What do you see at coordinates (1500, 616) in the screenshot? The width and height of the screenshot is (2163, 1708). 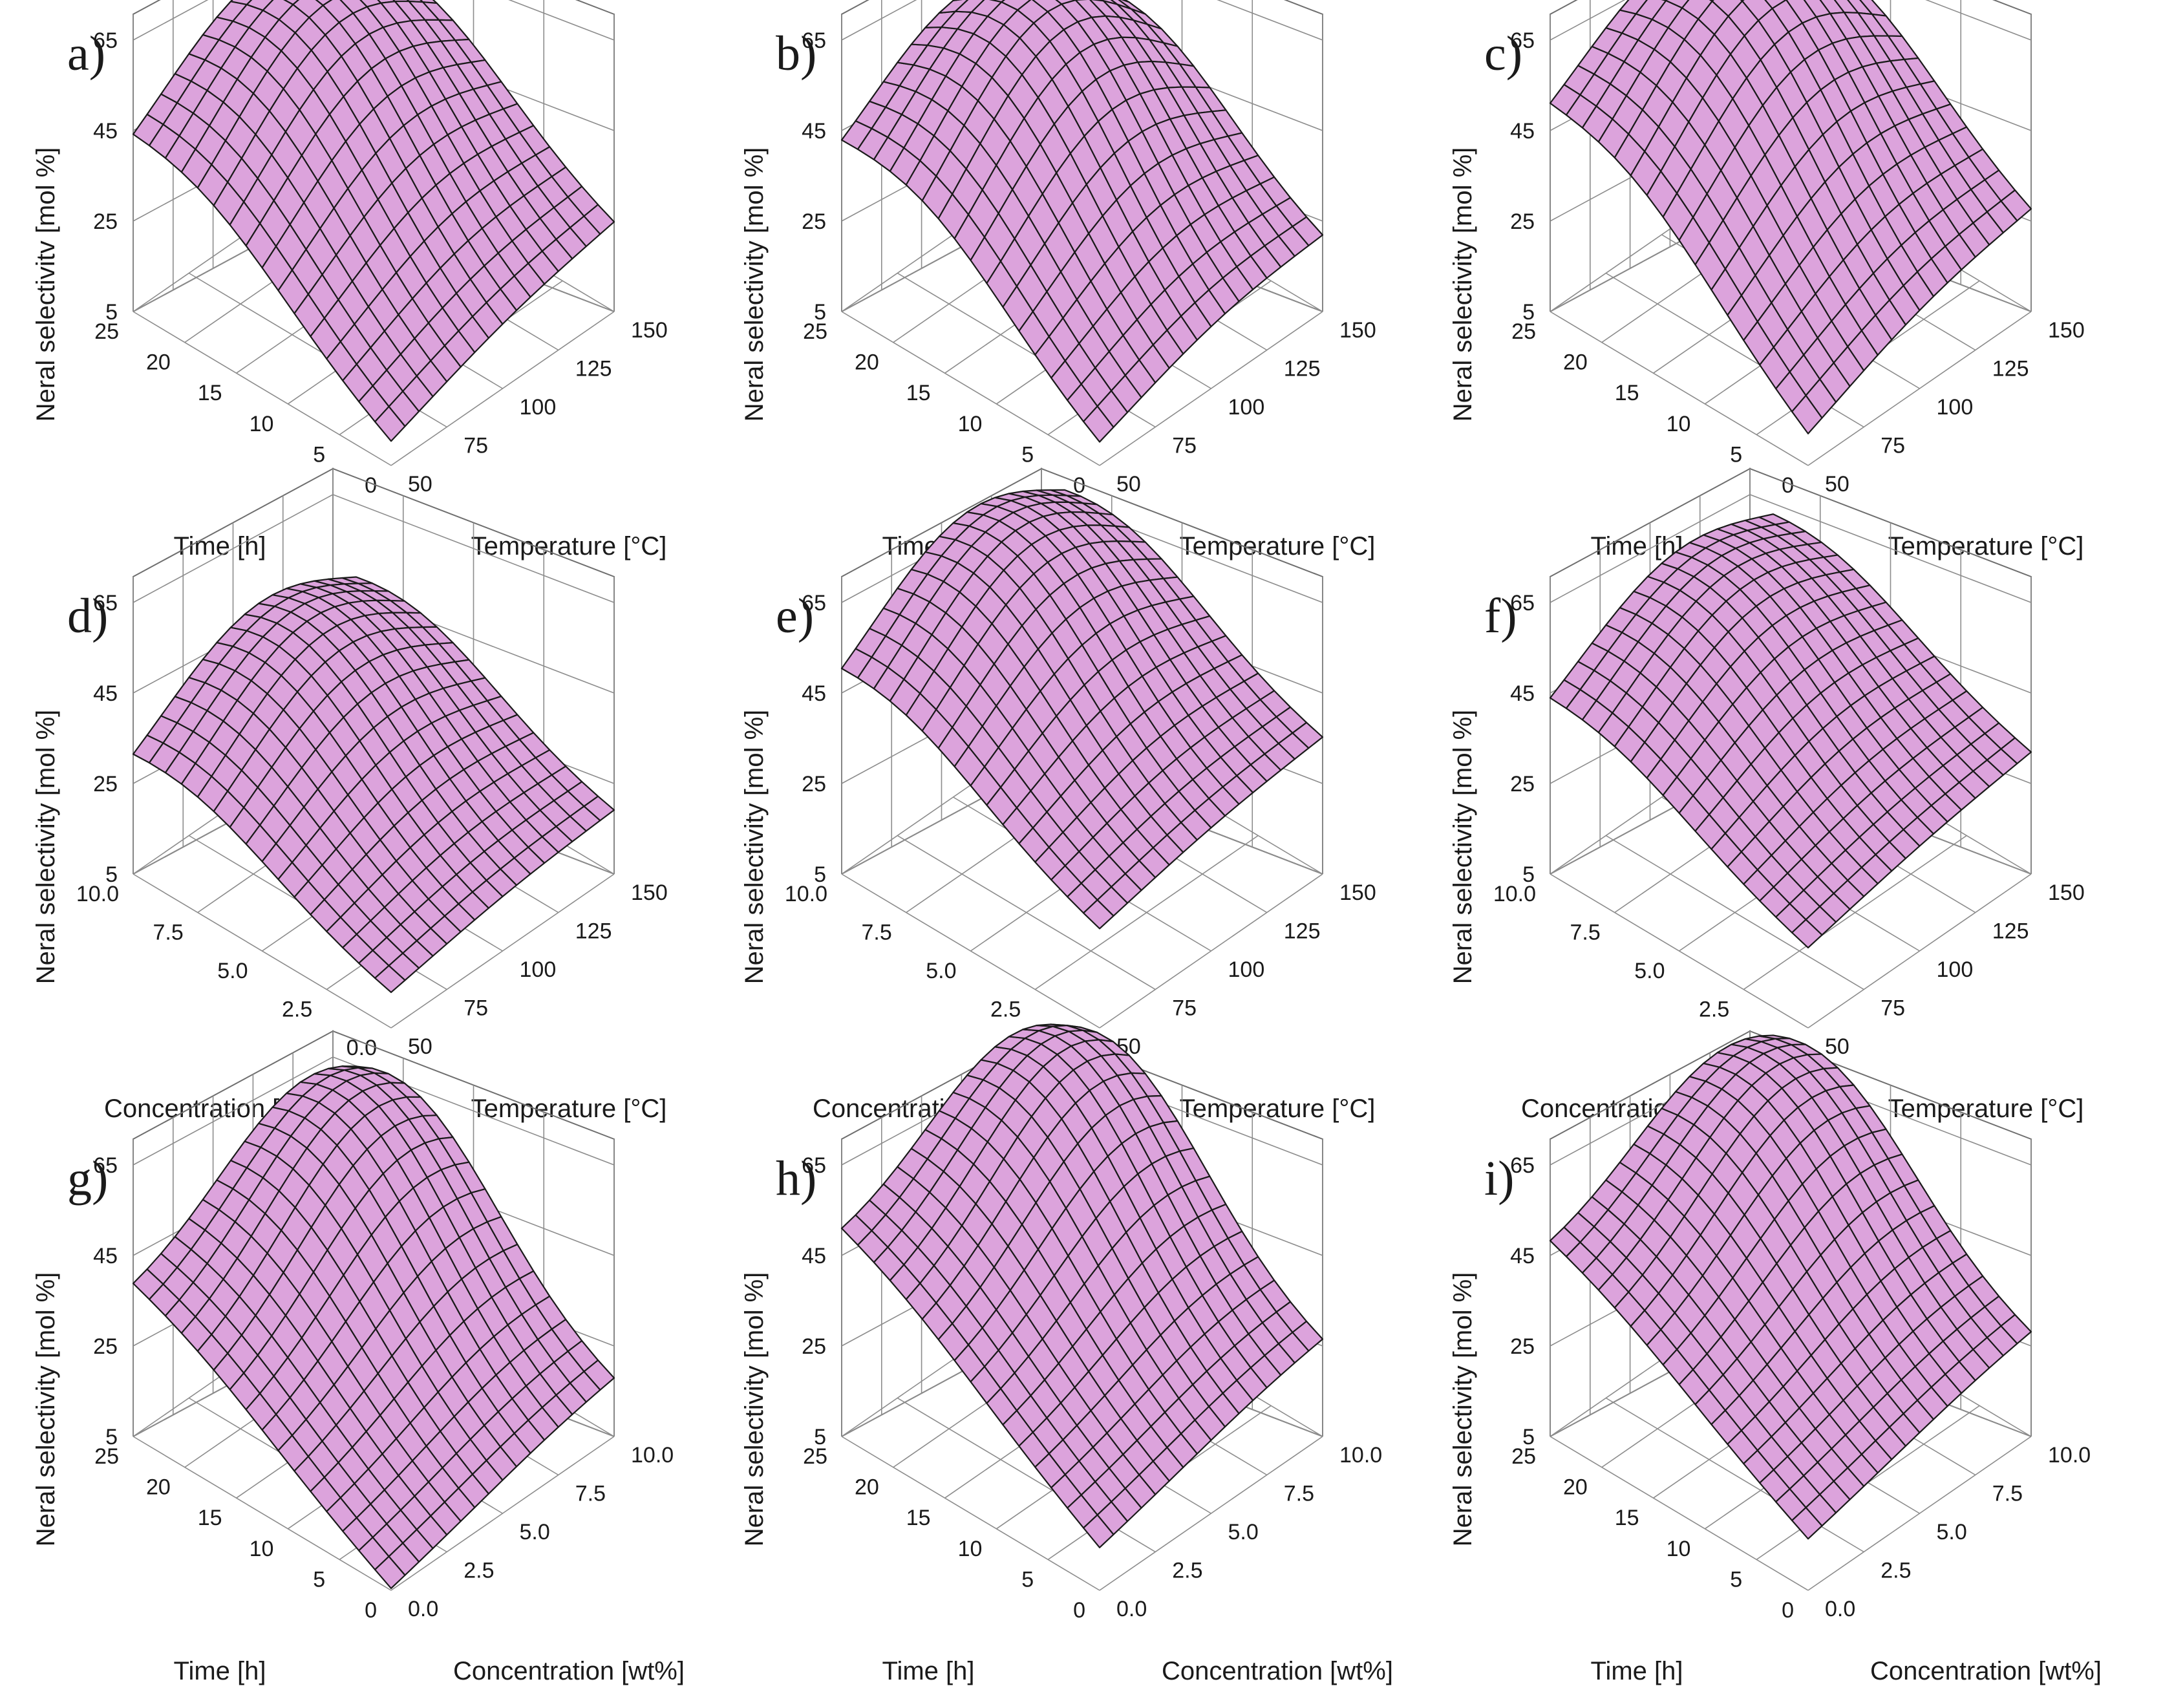 I see `panel-label: f)` at bounding box center [1500, 616].